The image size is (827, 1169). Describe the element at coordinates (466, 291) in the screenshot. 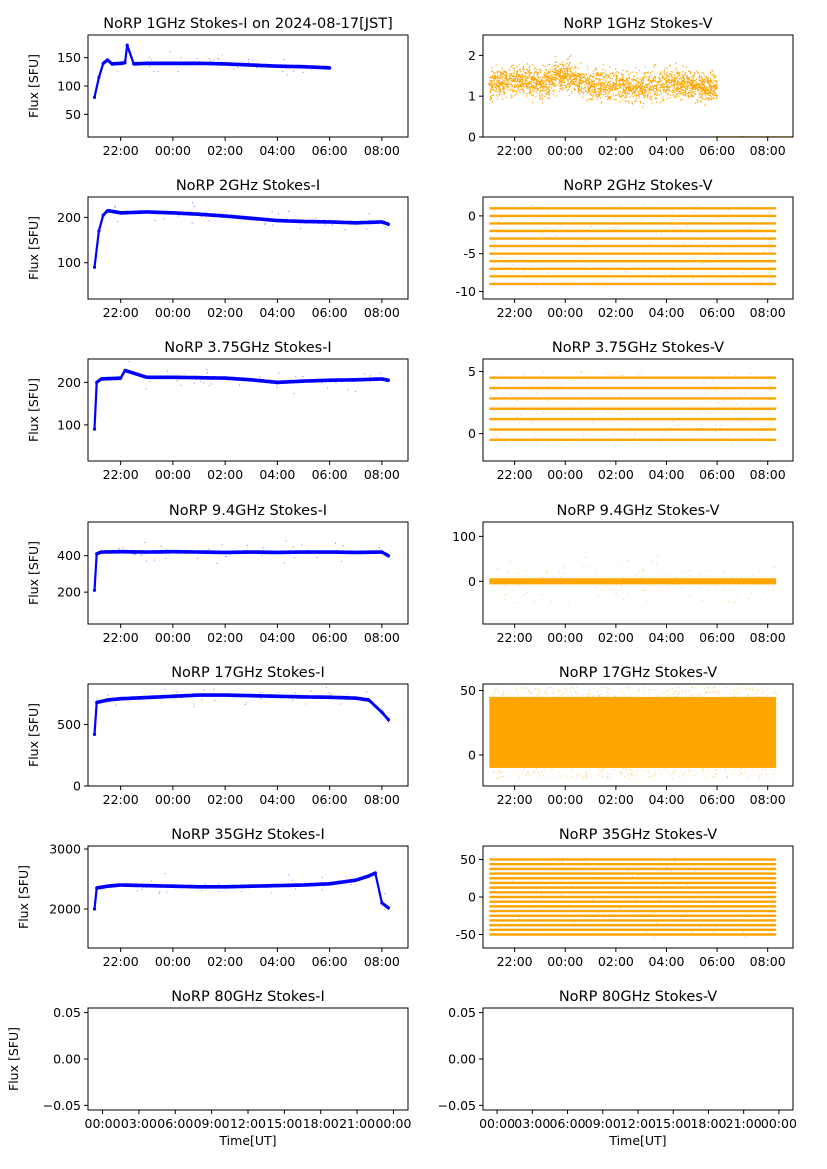

I see `y-tick-label: -10` at that location.